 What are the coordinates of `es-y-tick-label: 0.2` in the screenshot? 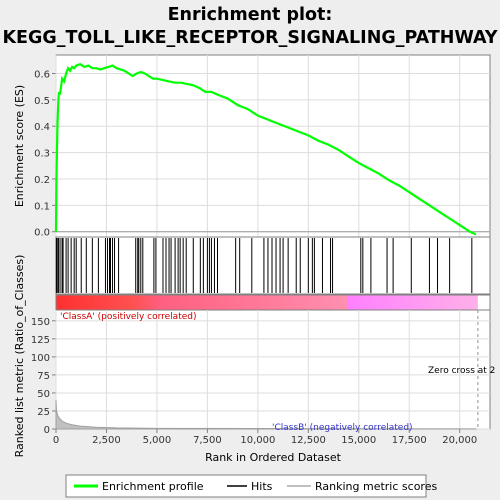 It's located at (42, 180).